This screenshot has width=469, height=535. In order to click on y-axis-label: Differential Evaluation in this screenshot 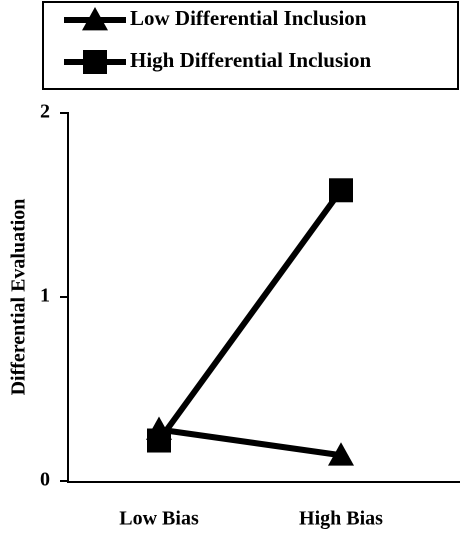, I will do `click(19, 297)`.